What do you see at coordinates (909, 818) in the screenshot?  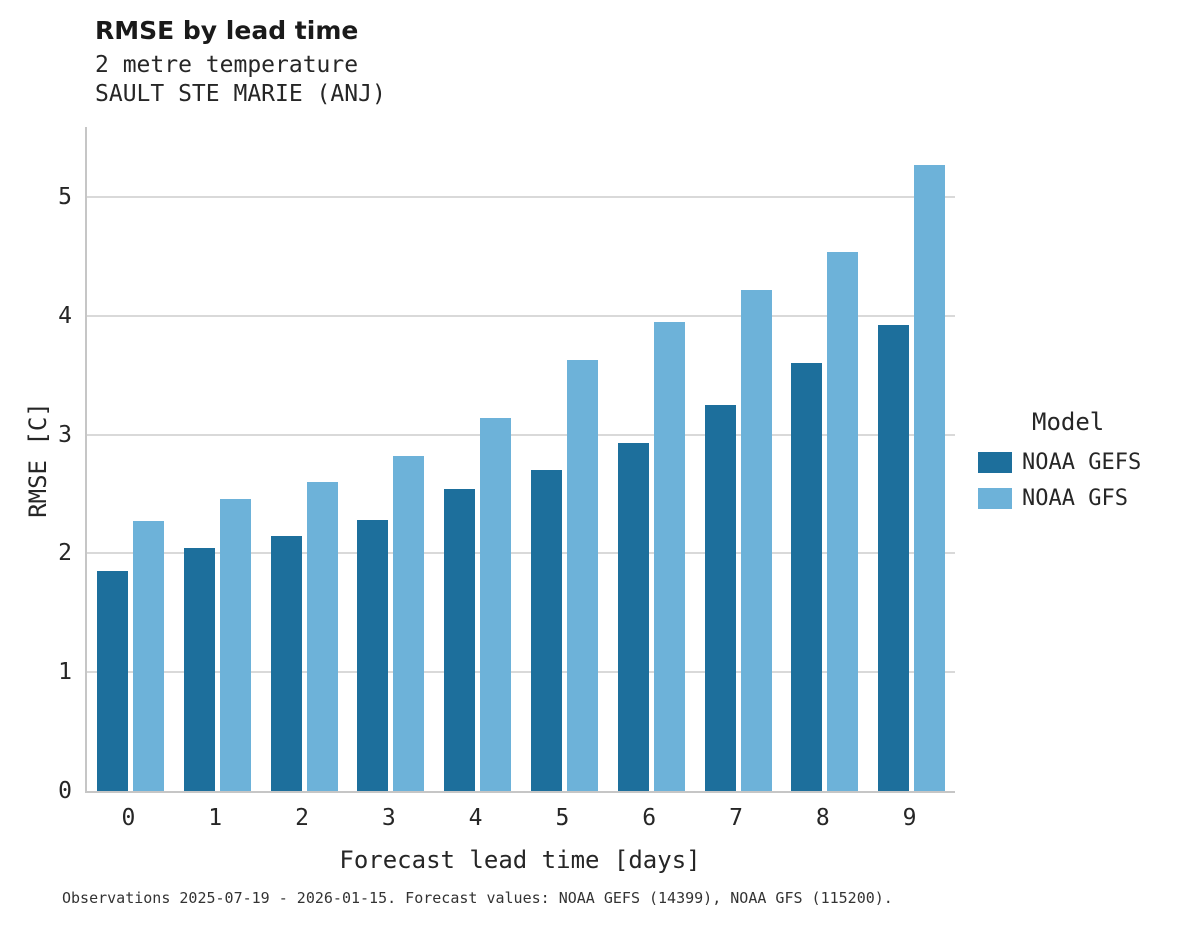 I see `x-tick-label: 9` at bounding box center [909, 818].